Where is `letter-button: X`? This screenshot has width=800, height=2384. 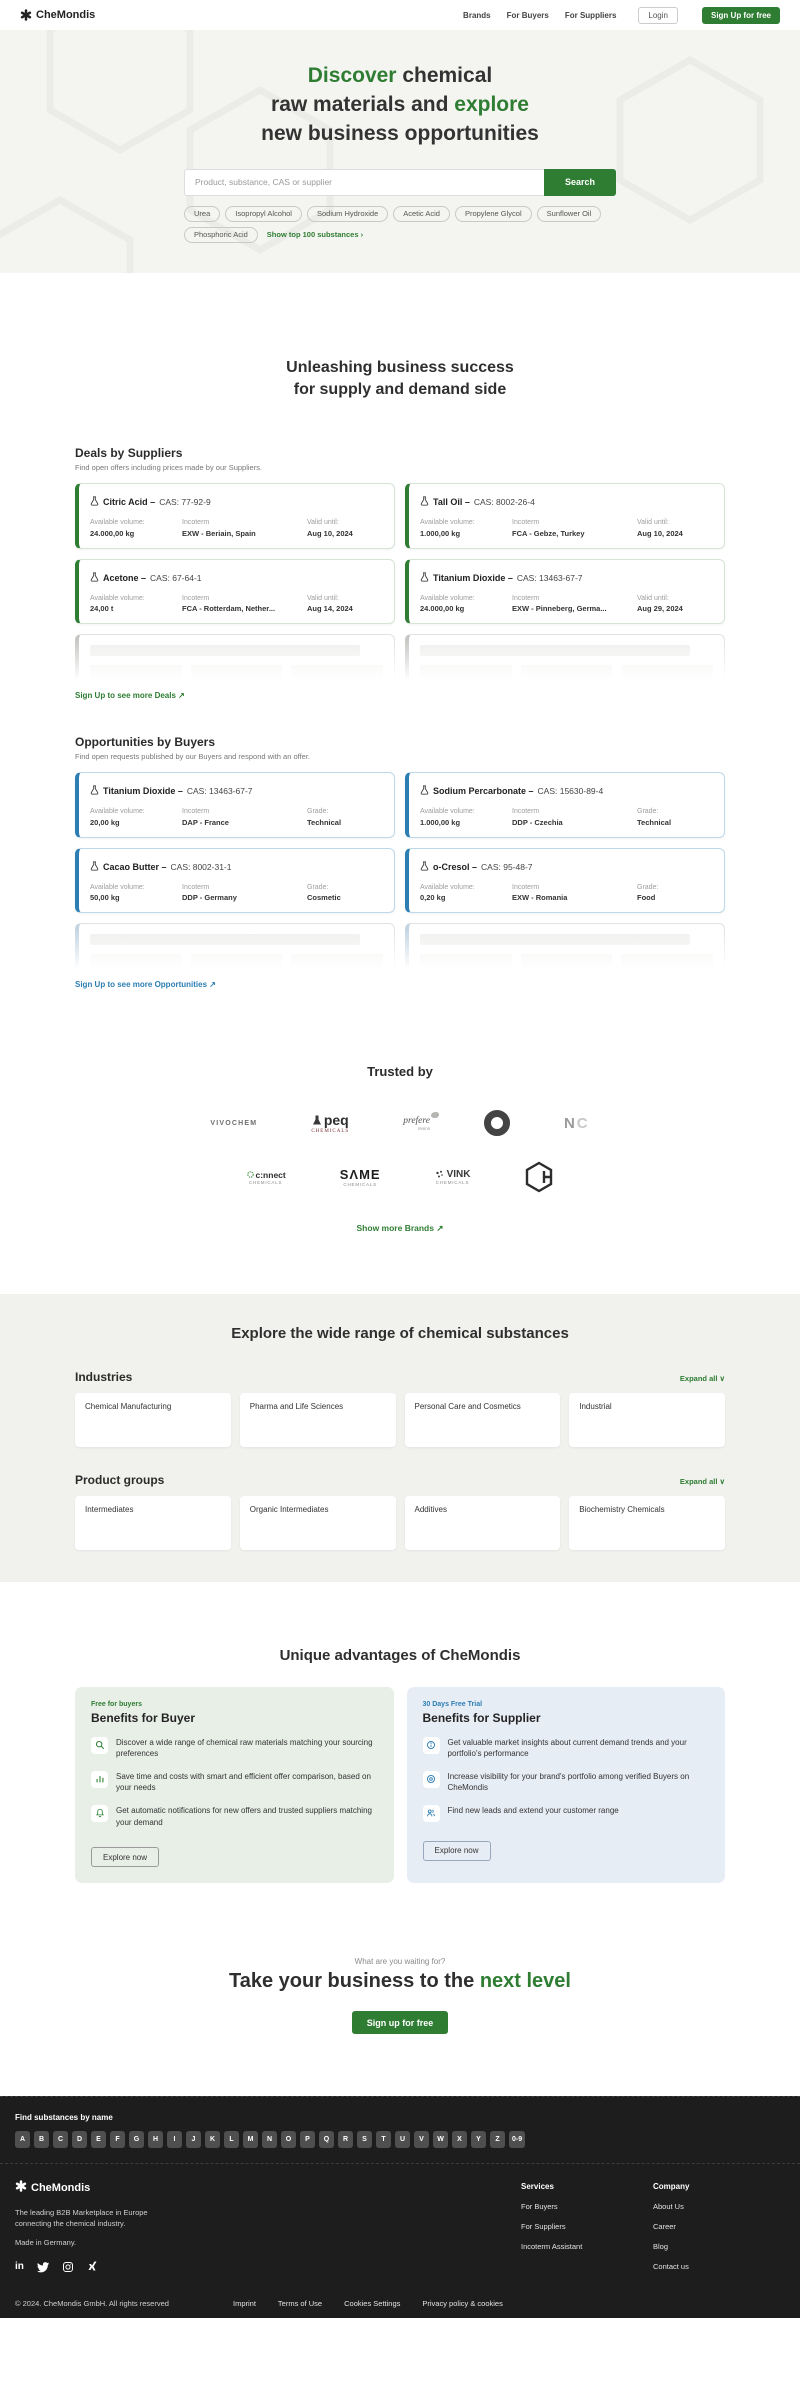
letter-button: X is located at coordinates (459, 2140).